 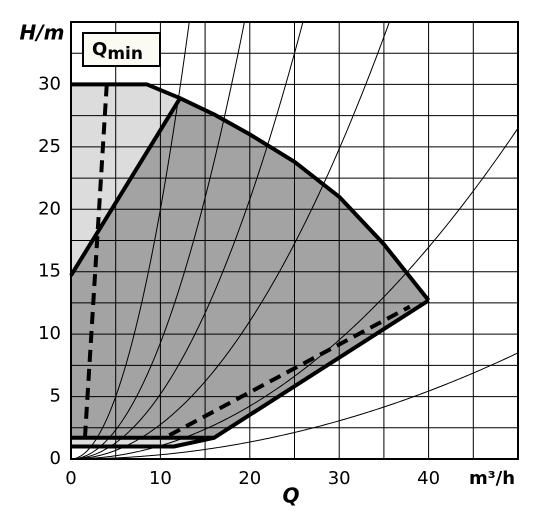 I want to click on x-tick-label: 40, so click(x=428, y=478).